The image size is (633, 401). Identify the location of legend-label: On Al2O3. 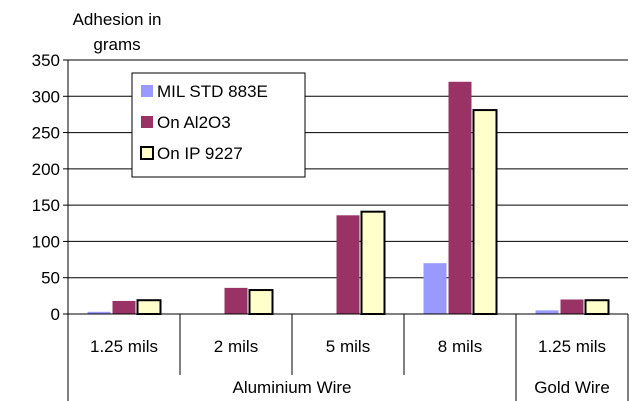
(194, 122).